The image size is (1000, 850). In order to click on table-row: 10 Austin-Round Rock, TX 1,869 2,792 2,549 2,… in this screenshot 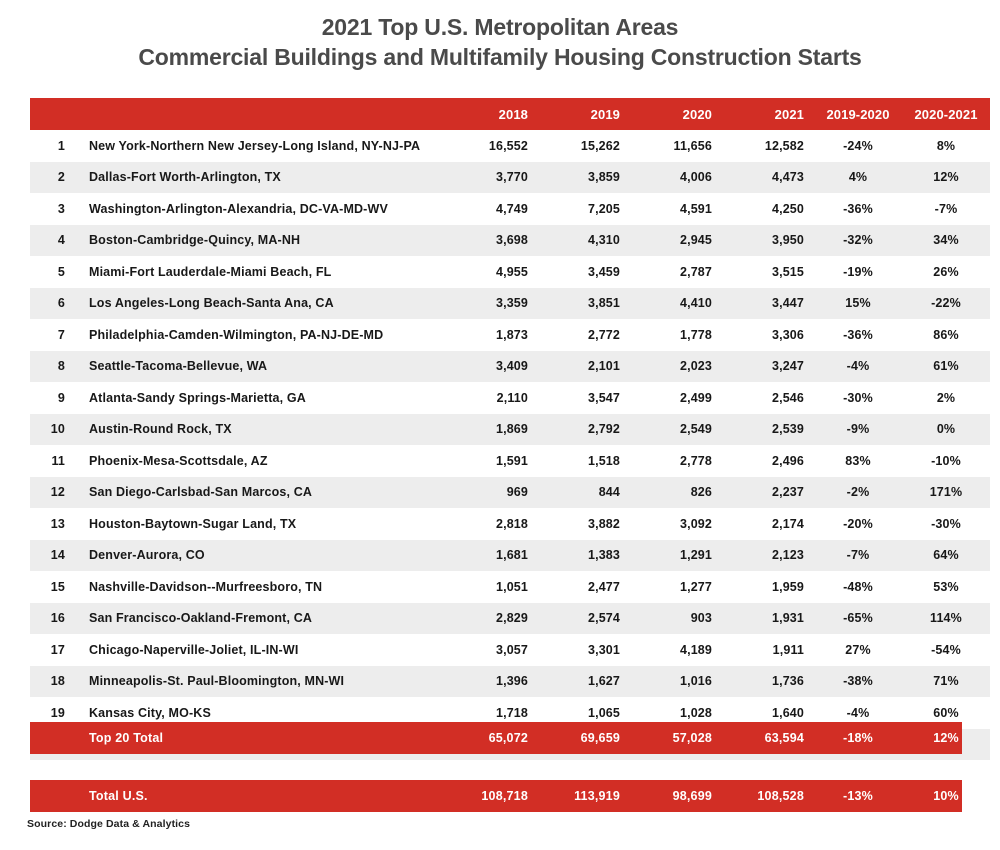, I will do `click(510, 429)`.